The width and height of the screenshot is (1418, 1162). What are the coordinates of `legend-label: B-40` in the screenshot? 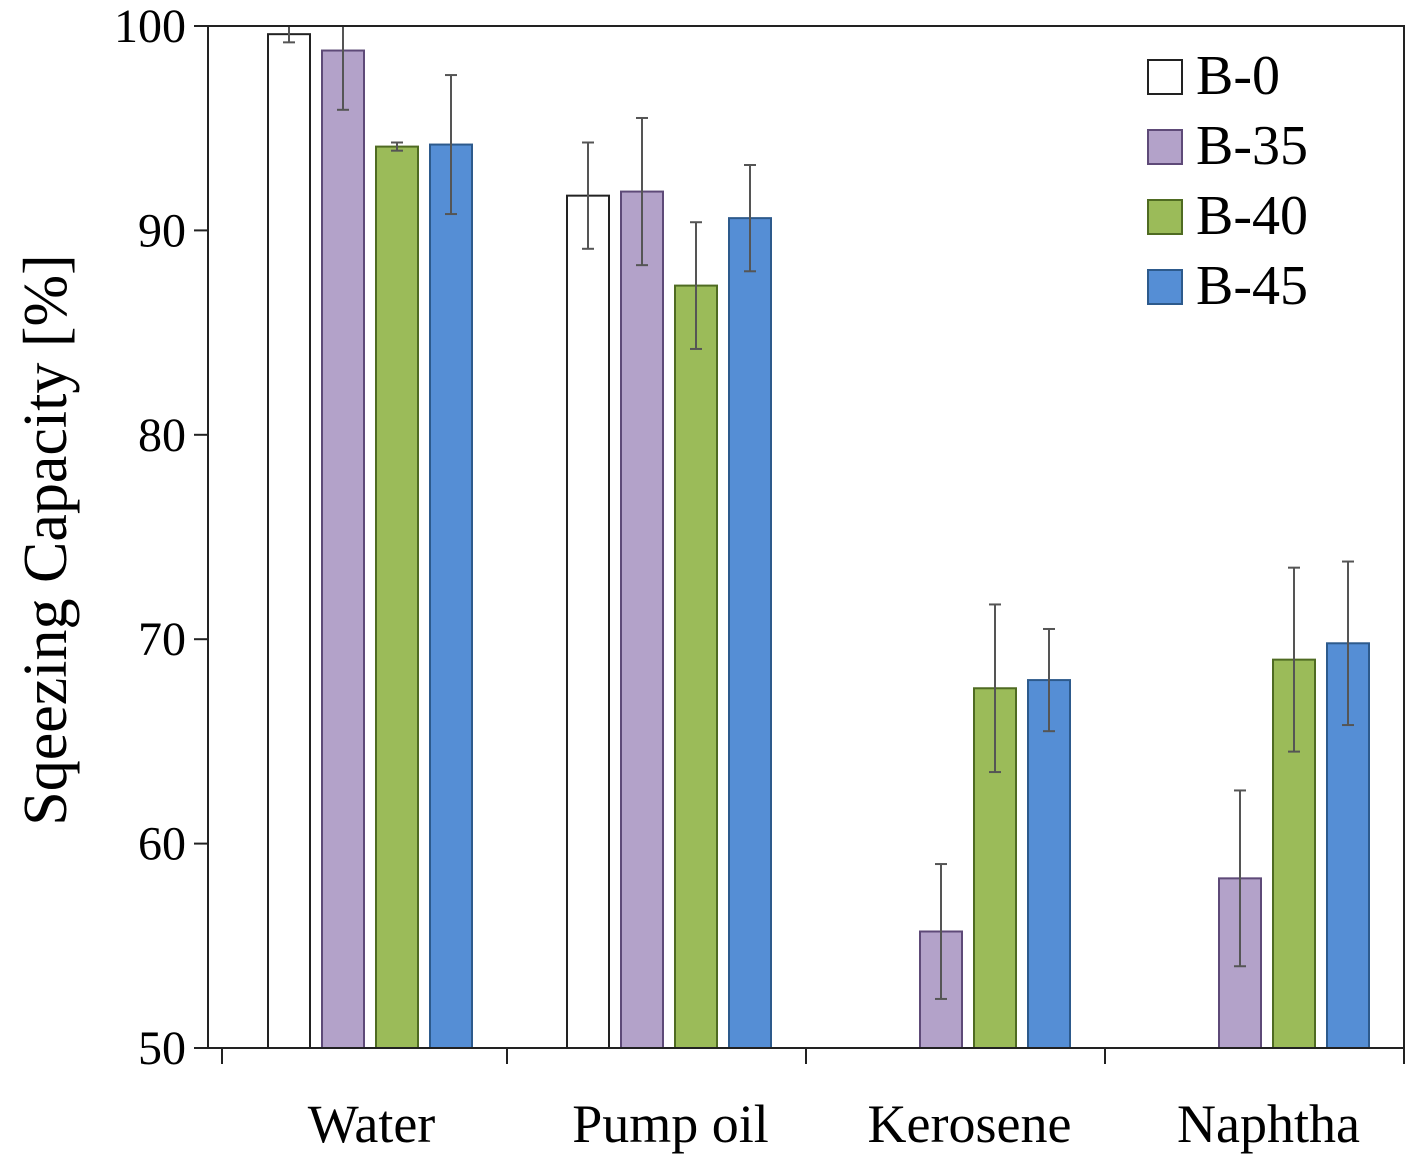 It's located at (1252, 216).